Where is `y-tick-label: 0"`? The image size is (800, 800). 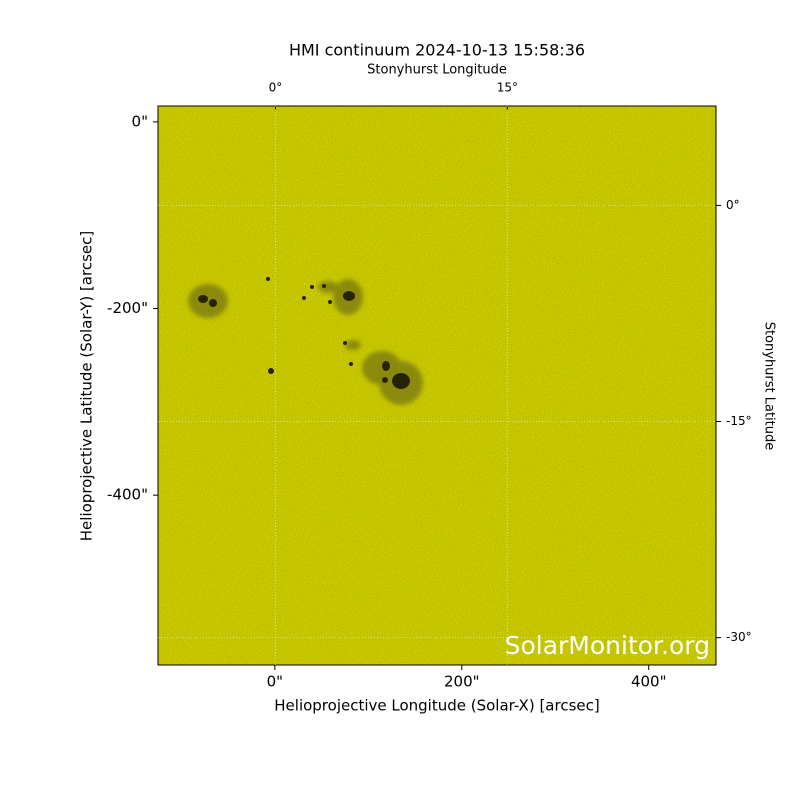
y-tick-label: 0" is located at coordinates (140, 121).